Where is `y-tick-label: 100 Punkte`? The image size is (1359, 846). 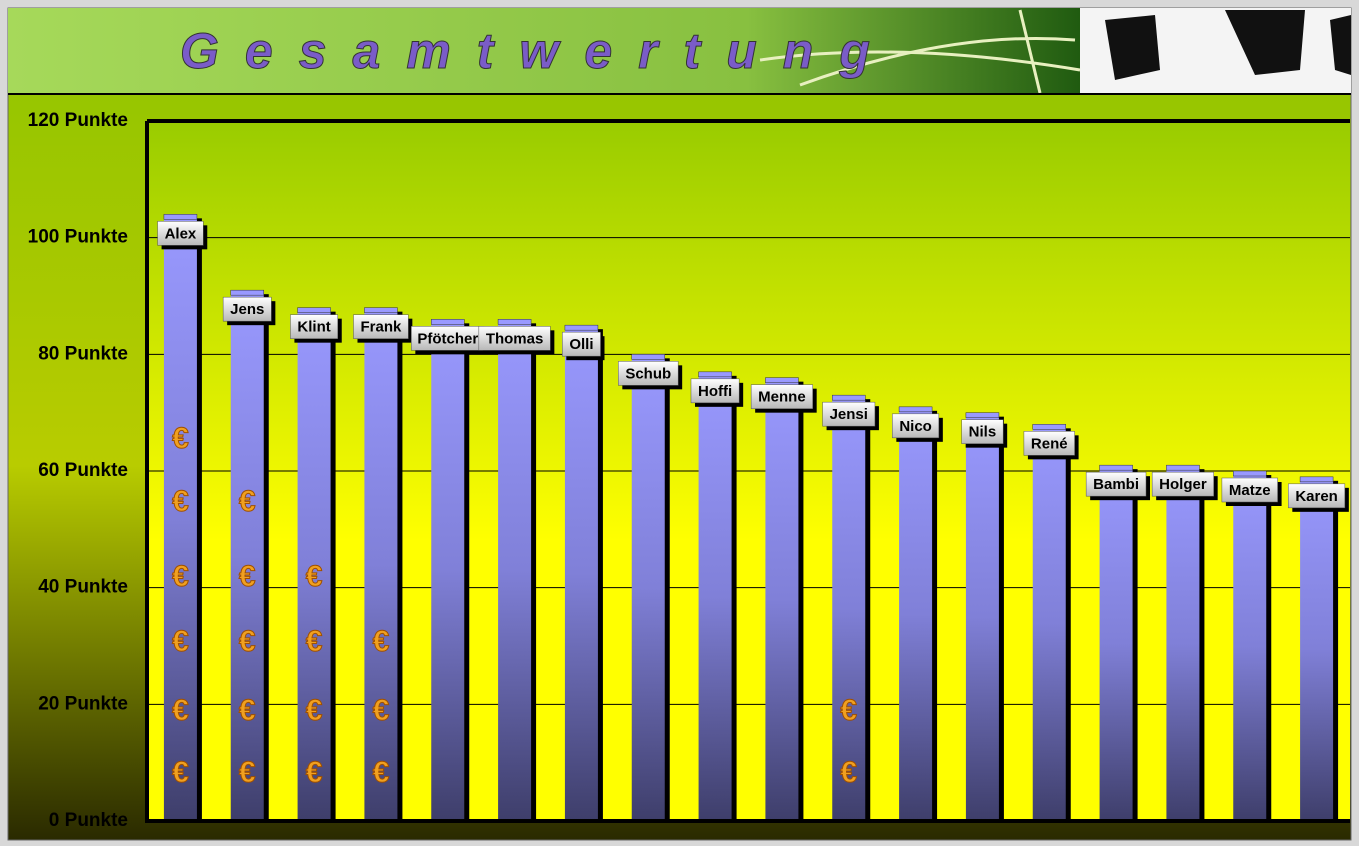 y-tick-label: 100 Punkte is located at coordinates (78, 237).